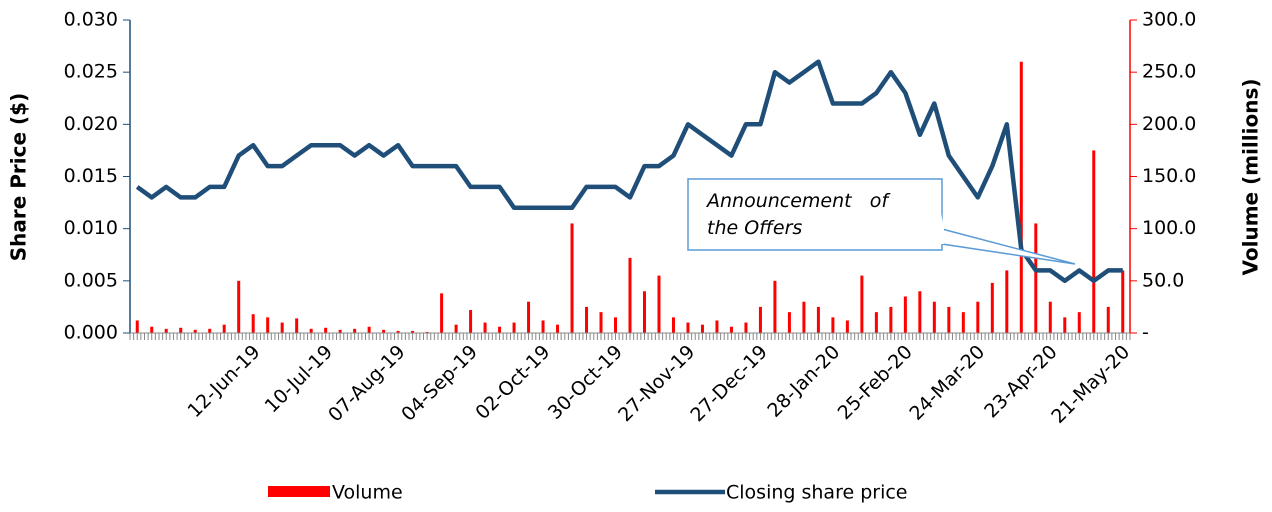 This screenshot has height=512, width=1272. Describe the element at coordinates (366, 383) in the screenshot. I see `x-tick-label: 07-Aug-19` at that location.